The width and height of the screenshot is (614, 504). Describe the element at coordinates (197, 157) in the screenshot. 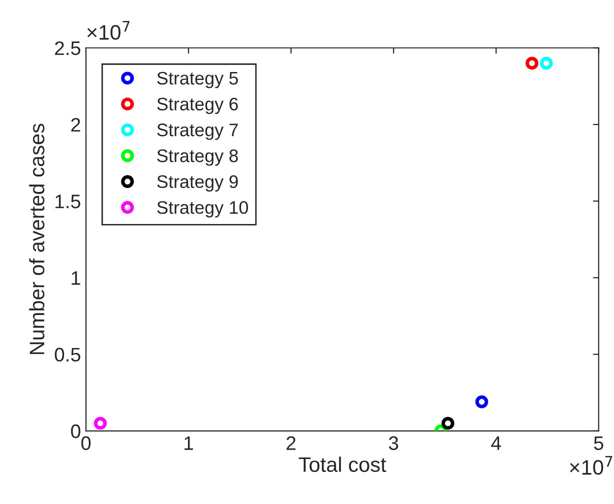

I see `legend-label: Strategy 8` at that location.